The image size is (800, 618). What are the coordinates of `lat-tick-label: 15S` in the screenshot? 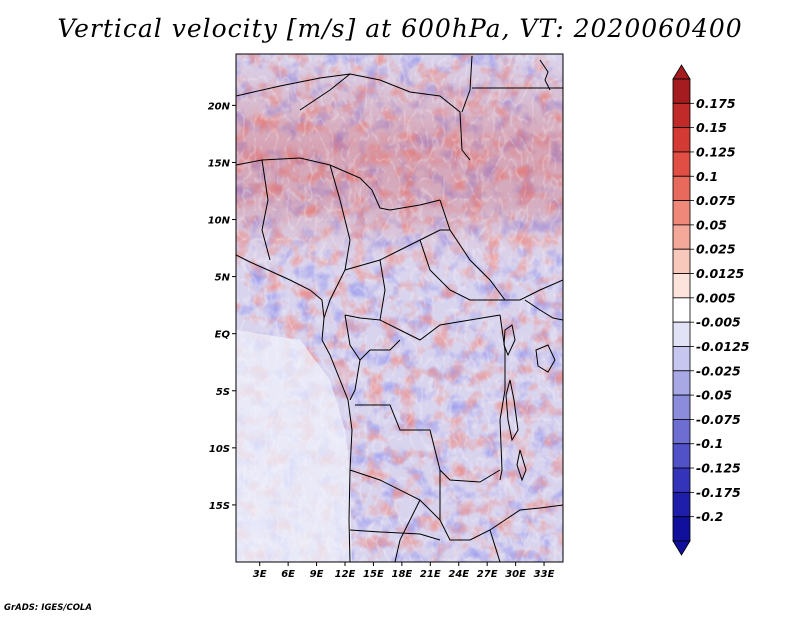 It's located at (219, 506).